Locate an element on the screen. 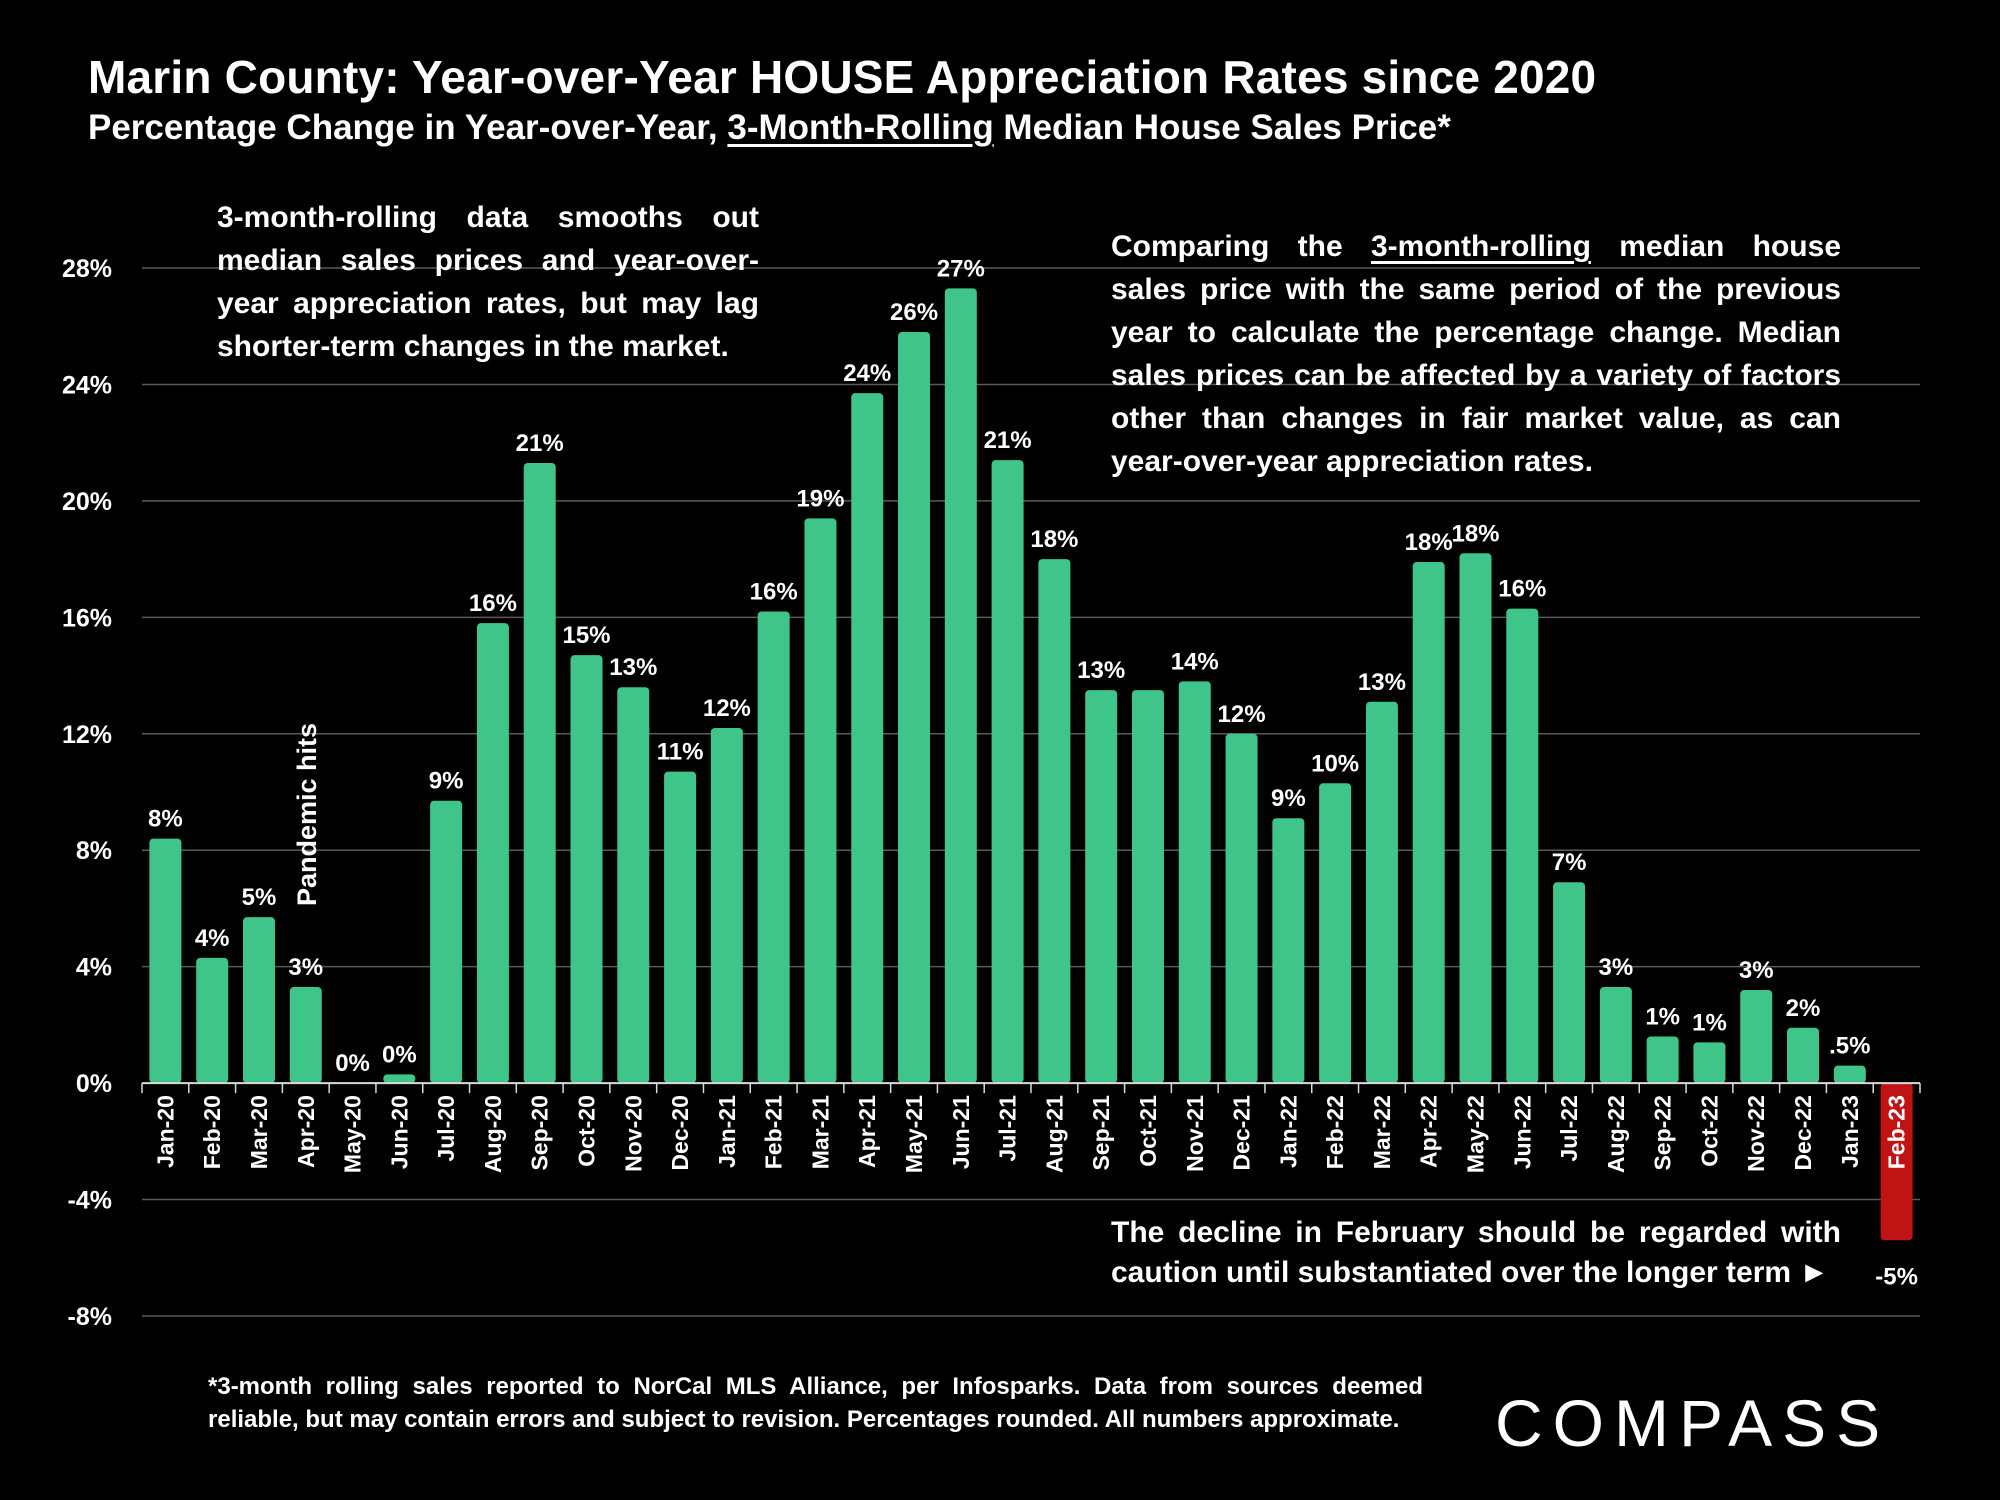 This screenshot has height=1500, width=2000. y-tick-label: 12% is located at coordinates (87, 735).